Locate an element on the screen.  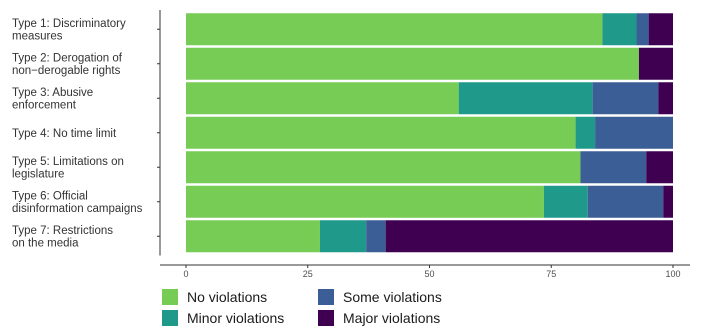
bar-segment-5-major-violations is located at coordinates (659, 167).